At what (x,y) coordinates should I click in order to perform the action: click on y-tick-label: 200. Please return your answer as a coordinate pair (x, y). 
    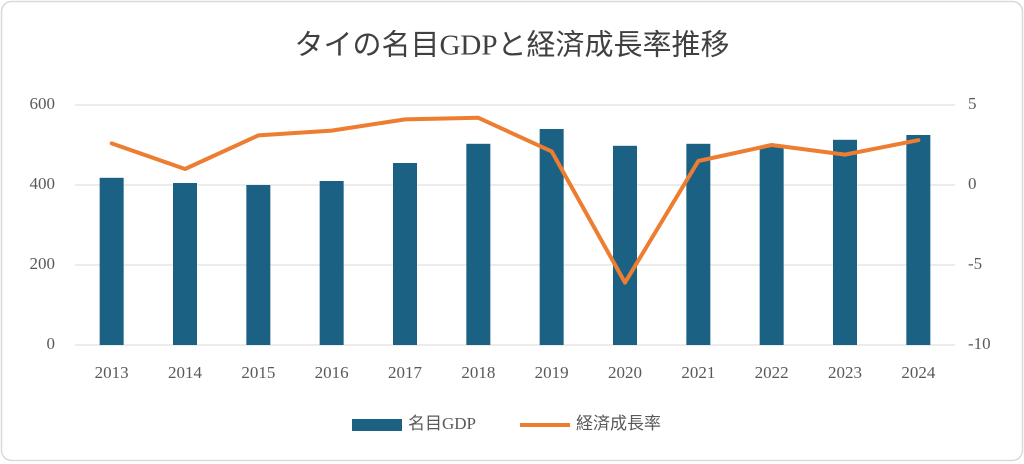
    Looking at the image, I should click on (43, 263).